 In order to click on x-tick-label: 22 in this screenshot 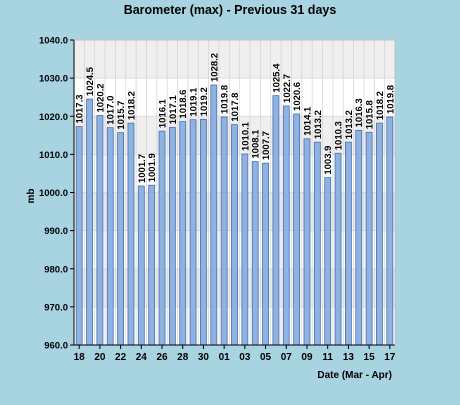, I will do `click(121, 357)`.